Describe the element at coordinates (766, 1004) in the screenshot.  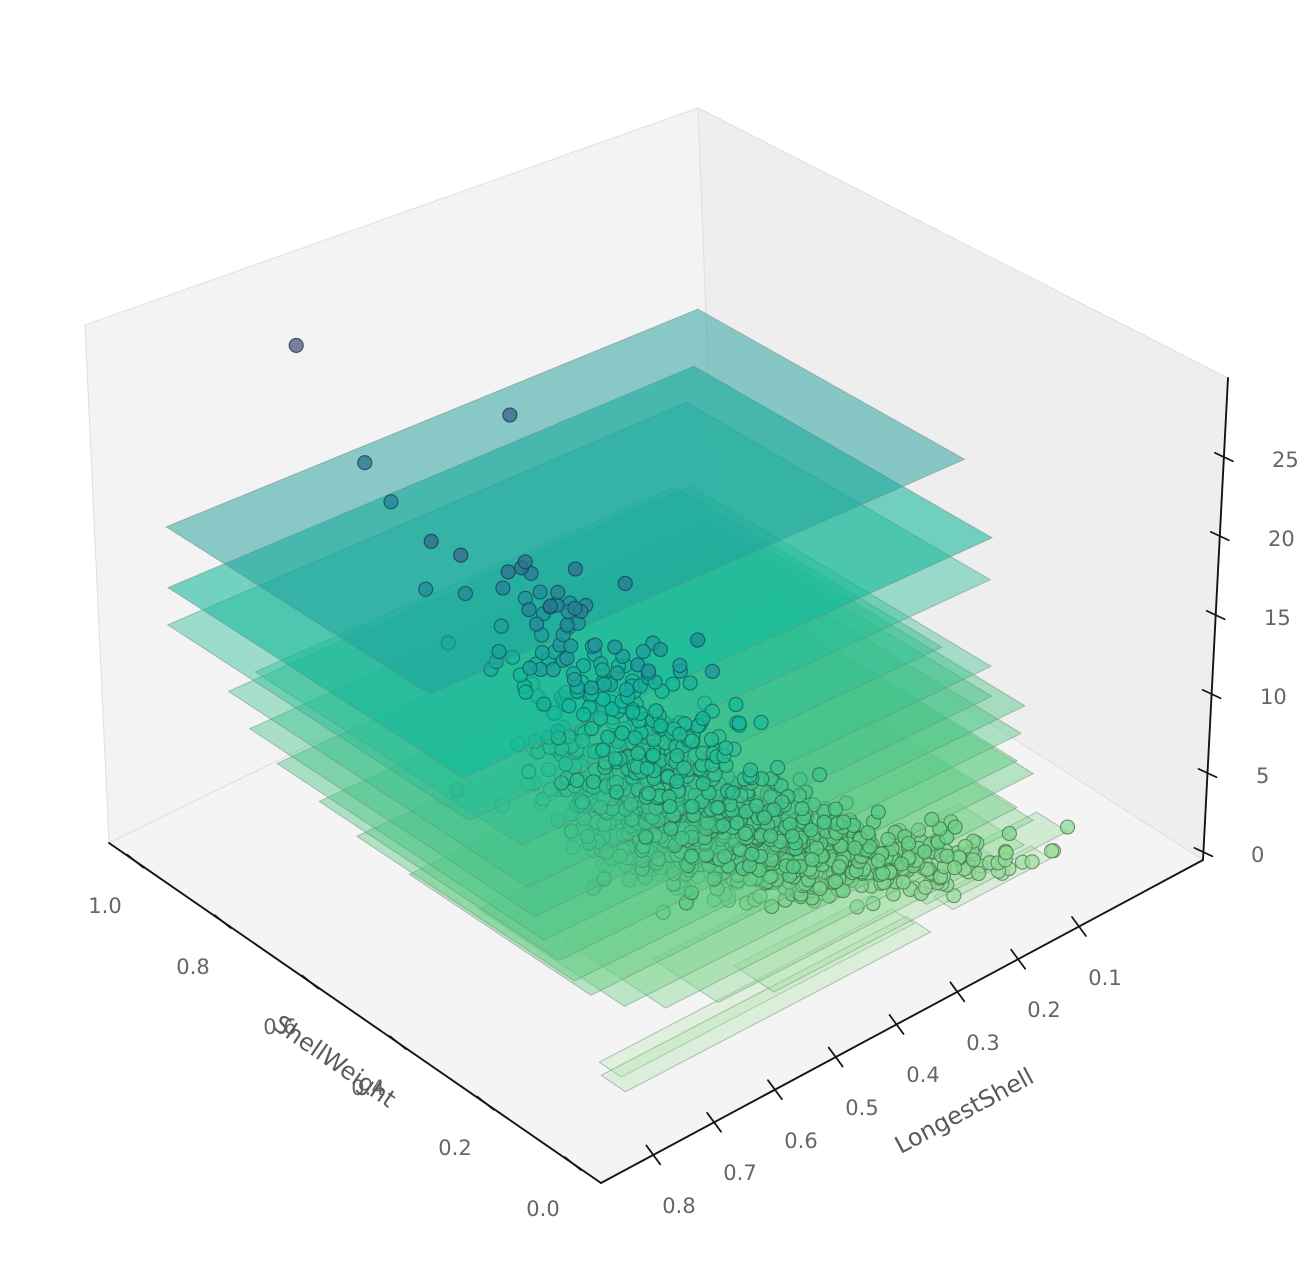
I see `class-plane` at that location.